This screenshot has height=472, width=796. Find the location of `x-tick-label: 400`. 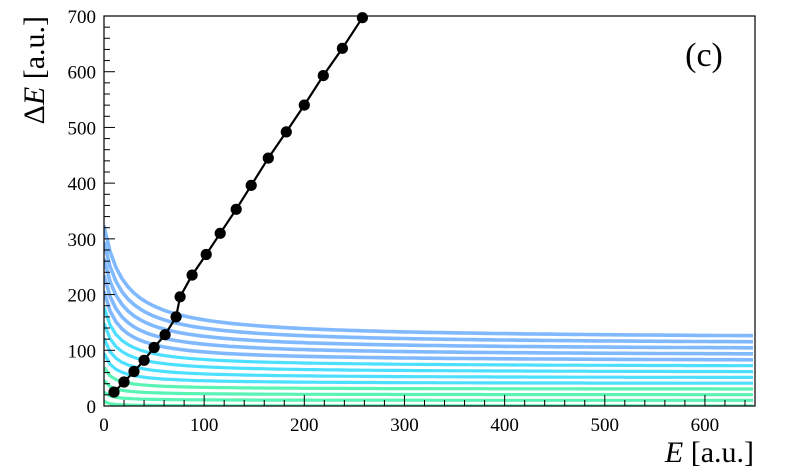

x-tick-label: 400 is located at coordinates (504, 425).